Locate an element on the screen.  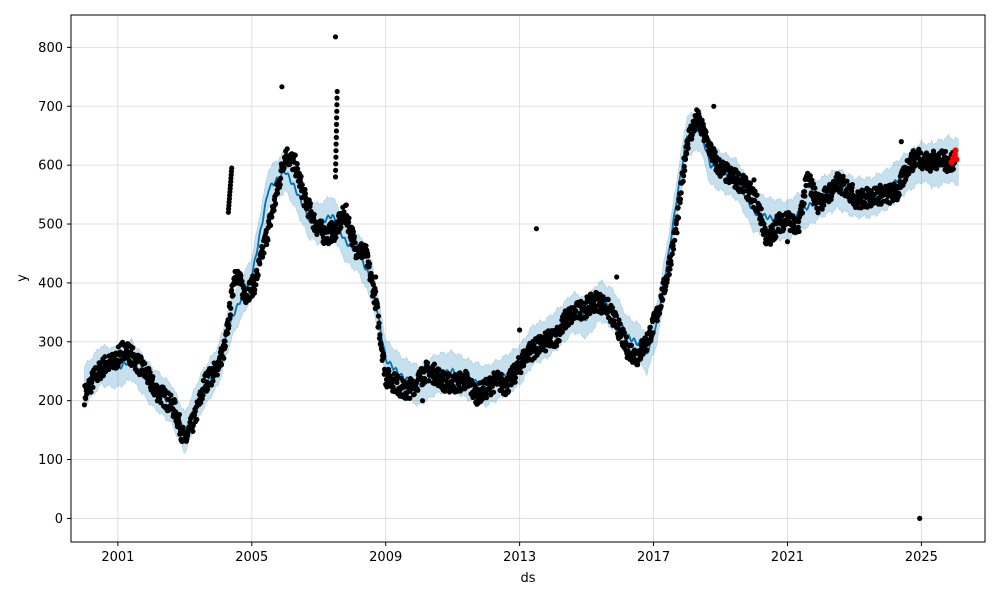
y-tick-label: 800 is located at coordinates (50, 48).